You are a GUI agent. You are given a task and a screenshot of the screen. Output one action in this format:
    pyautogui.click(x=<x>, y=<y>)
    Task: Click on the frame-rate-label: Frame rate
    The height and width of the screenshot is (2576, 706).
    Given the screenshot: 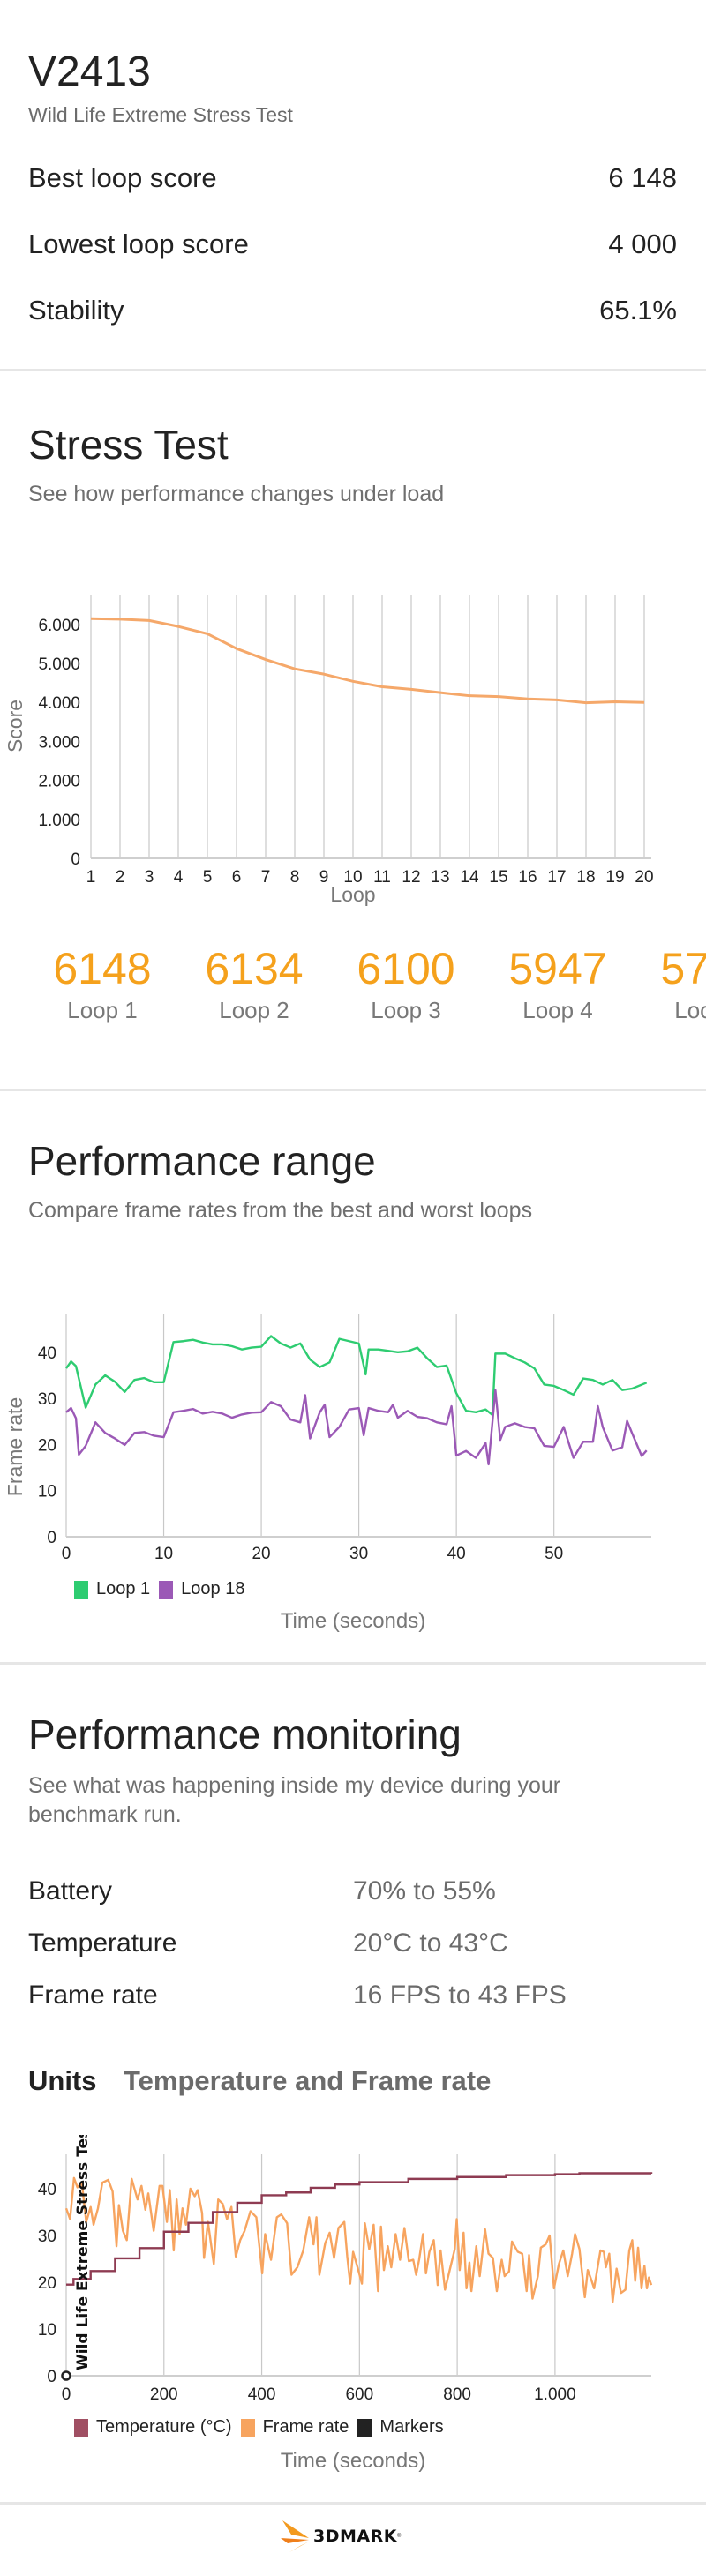 What is the action you would take?
    pyautogui.click(x=93, y=1996)
    